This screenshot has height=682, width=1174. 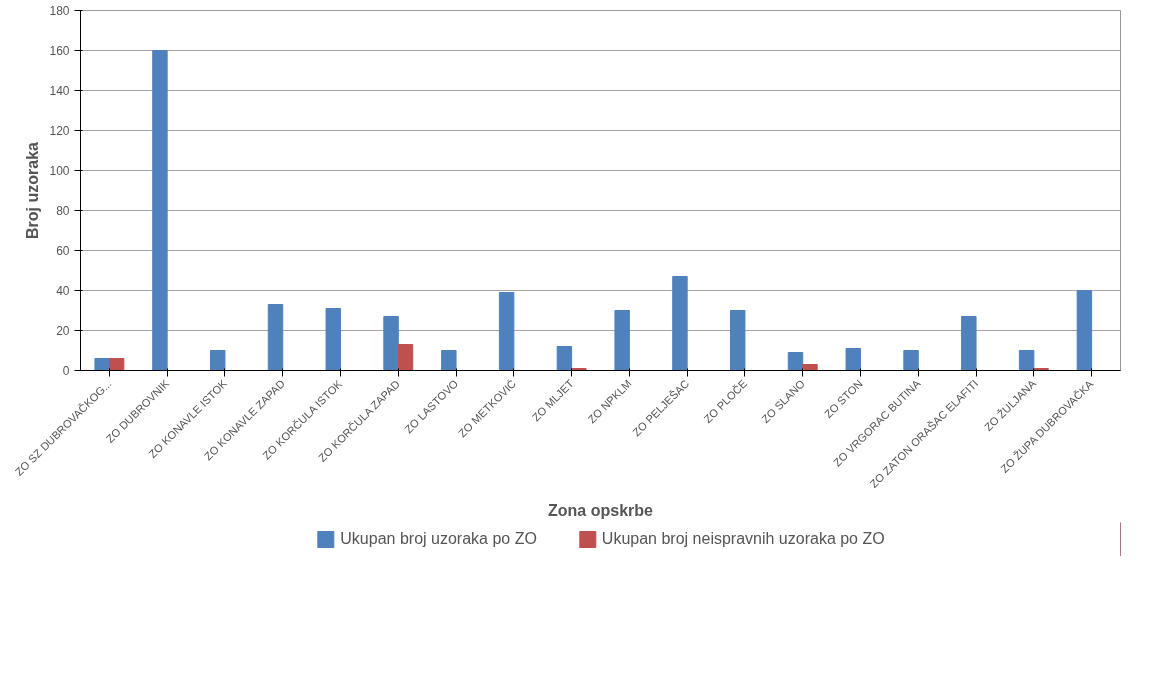 I want to click on y-tick-label: 60, so click(x=63, y=251).